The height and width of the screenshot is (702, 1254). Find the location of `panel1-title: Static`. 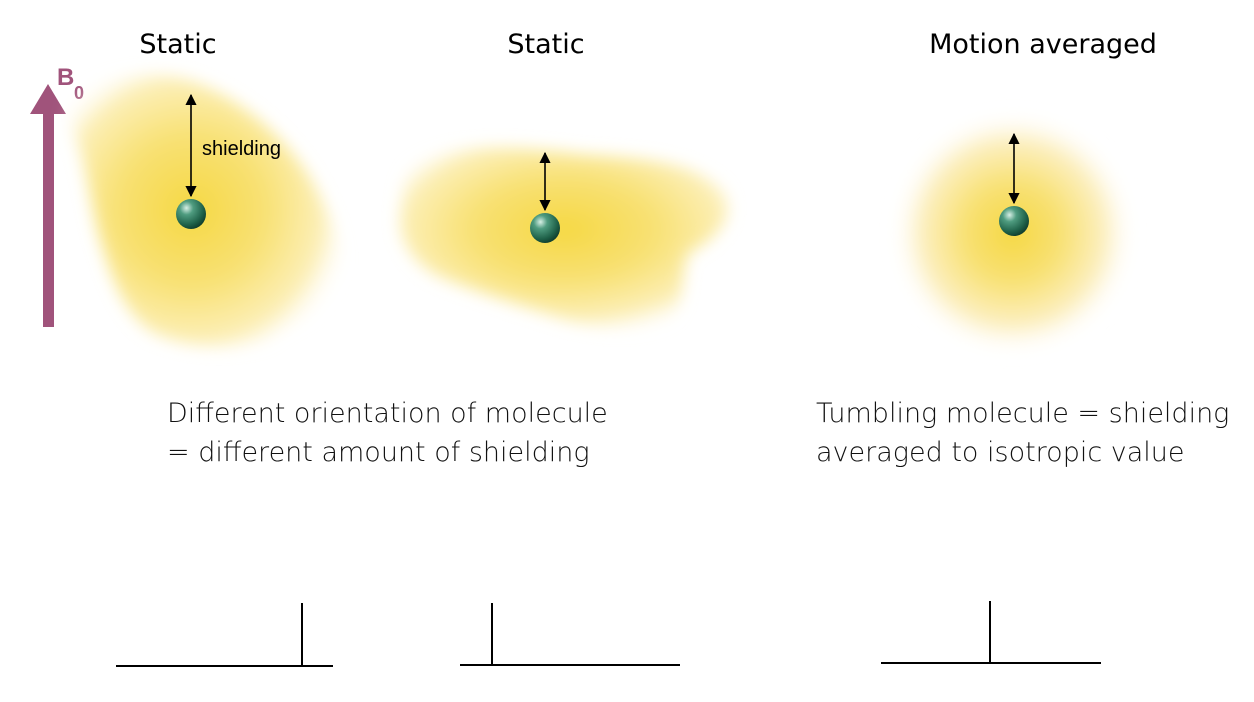

panel1-title: Static is located at coordinates (177, 44).